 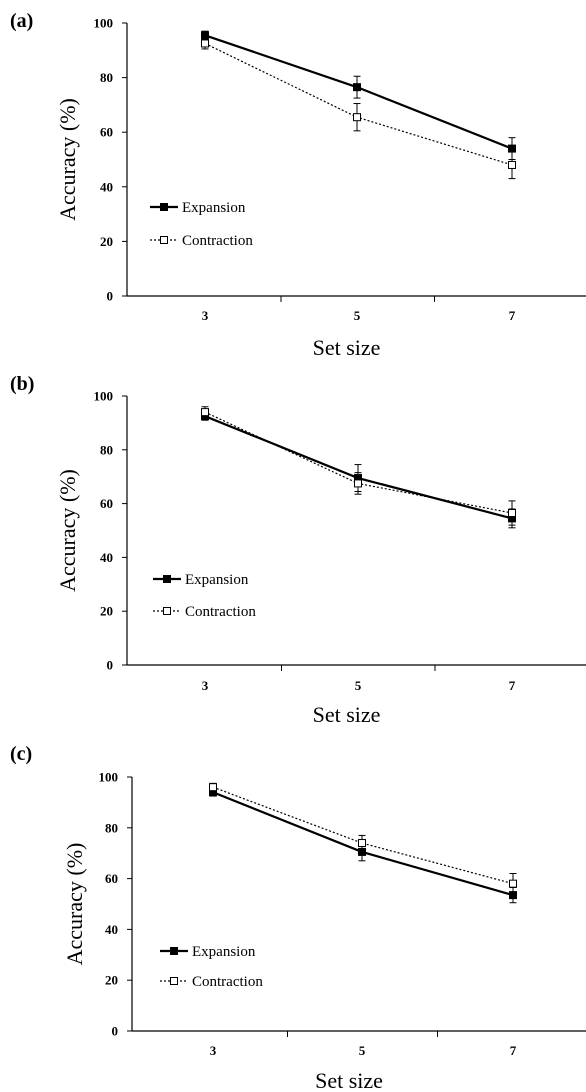 What do you see at coordinates (21, 754) in the screenshot?
I see `panel-label: (c)` at bounding box center [21, 754].